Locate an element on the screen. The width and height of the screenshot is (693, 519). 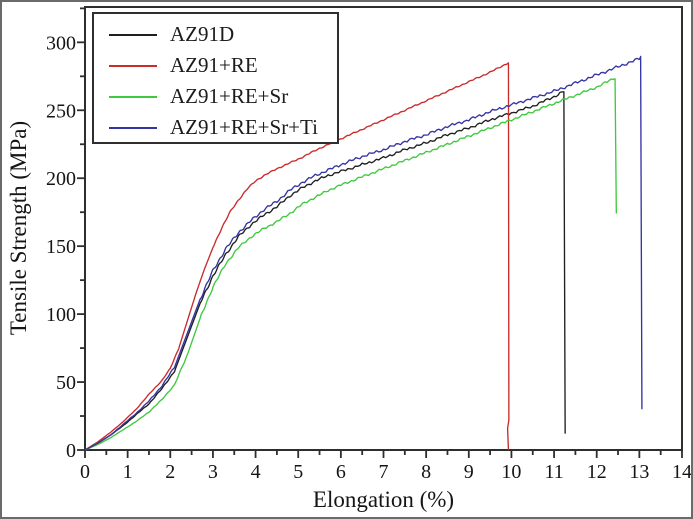
legend-item: AZ91+RE is located at coordinates (223, 65).